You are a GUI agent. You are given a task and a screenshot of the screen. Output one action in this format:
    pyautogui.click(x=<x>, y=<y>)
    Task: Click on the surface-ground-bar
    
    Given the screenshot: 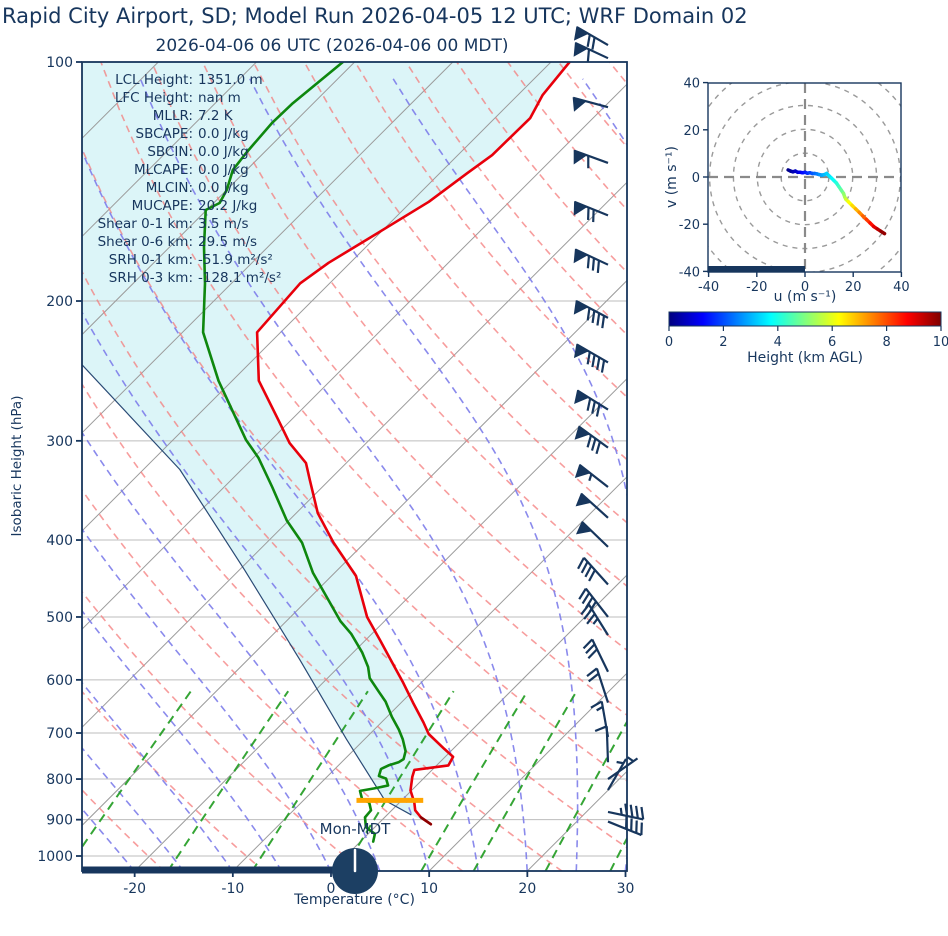 What is the action you would take?
    pyautogui.click(x=207, y=870)
    